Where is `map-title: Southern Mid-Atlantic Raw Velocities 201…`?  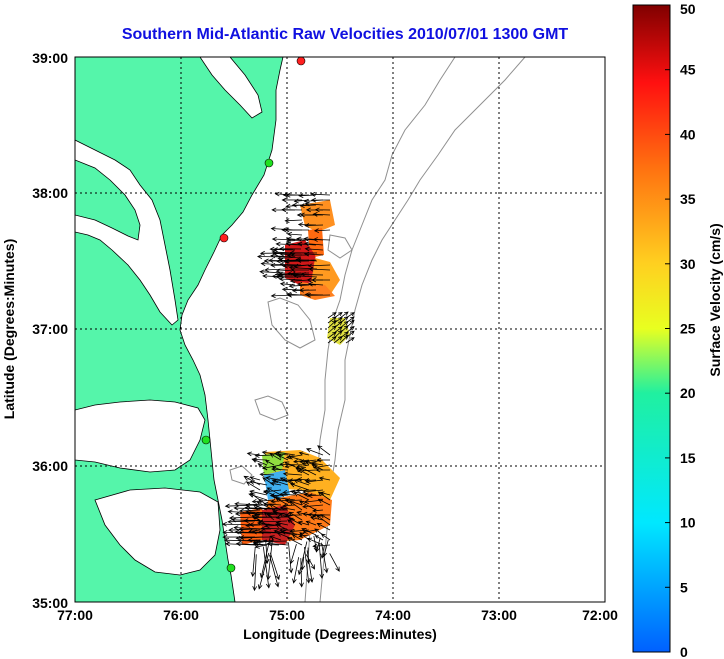 map-title: Southern Mid-Atlantic Raw Velocities 201… is located at coordinates (345, 34).